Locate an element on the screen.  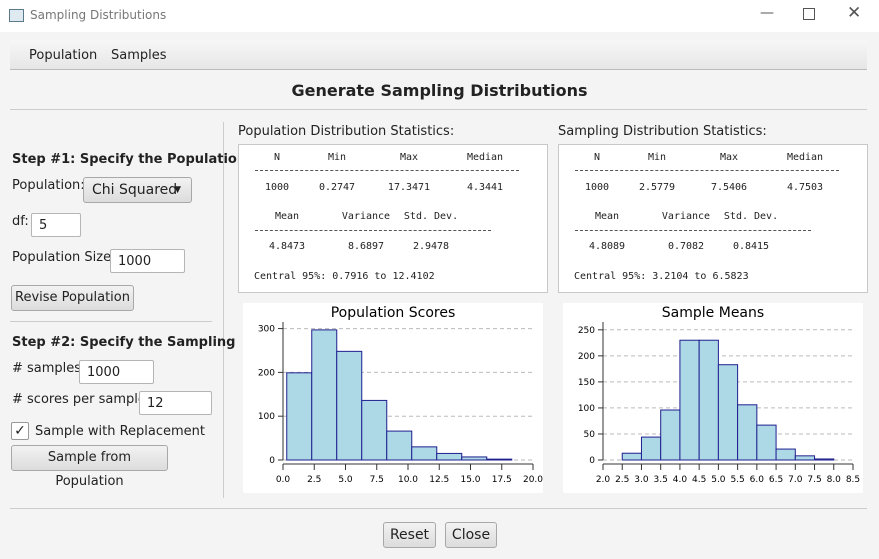
dropdown-arrow: ▼ is located at coordinates (177, 190).